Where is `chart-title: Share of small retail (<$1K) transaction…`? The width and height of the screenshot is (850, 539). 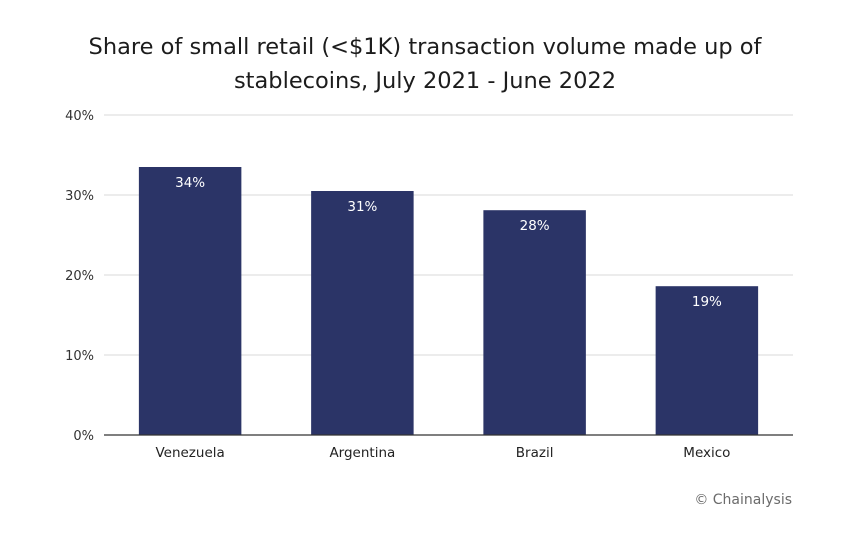 chart-title: Share of small retail (<$1K) transaction… is located at coordinates (425, 64).